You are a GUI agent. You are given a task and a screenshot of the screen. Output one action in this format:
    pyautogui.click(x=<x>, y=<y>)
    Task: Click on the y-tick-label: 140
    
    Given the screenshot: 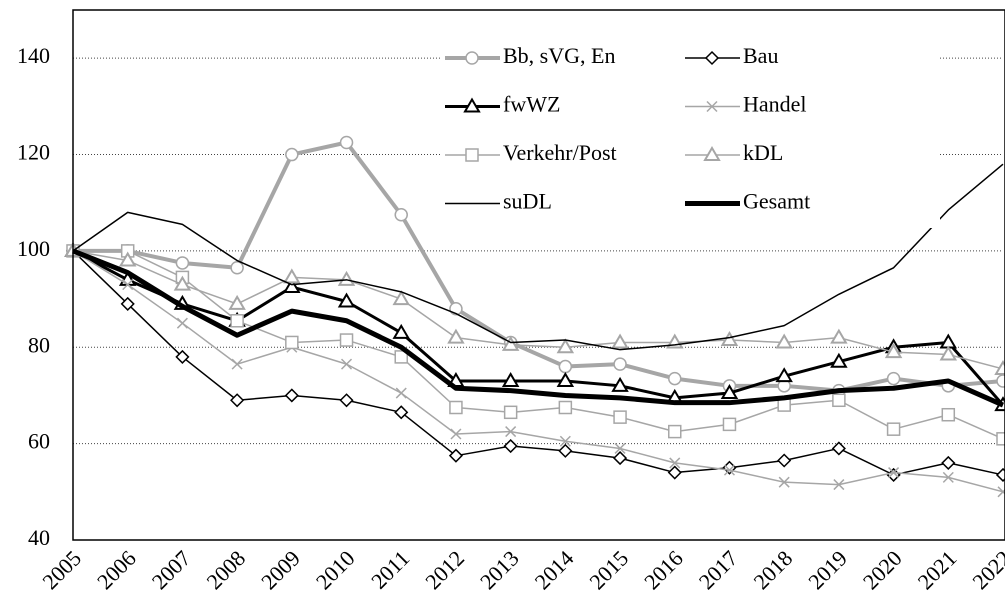 What is the action you would take?
    pyautogui.click(x=33, y=55)
    